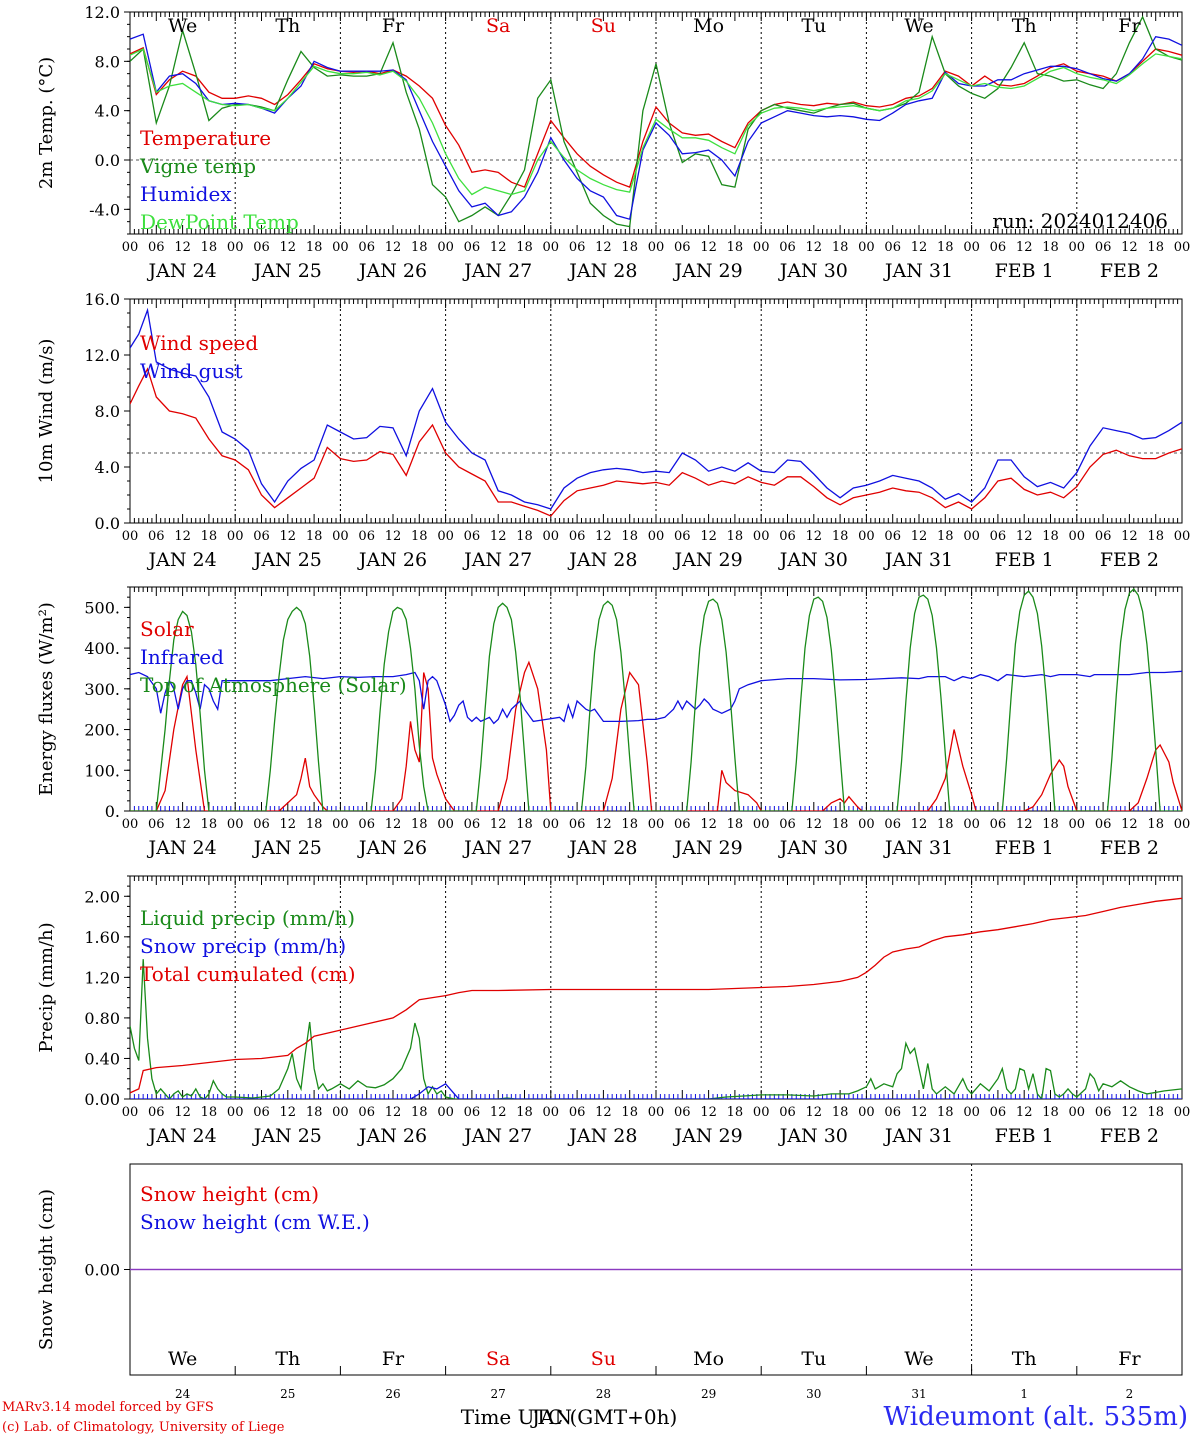 This screenshot has width=1194, height=1440. What do you see at coordinates (708, 1359) in the screenshot?
I see `weekday-label-bottom: Mo` at bounding box center [708, 1359].